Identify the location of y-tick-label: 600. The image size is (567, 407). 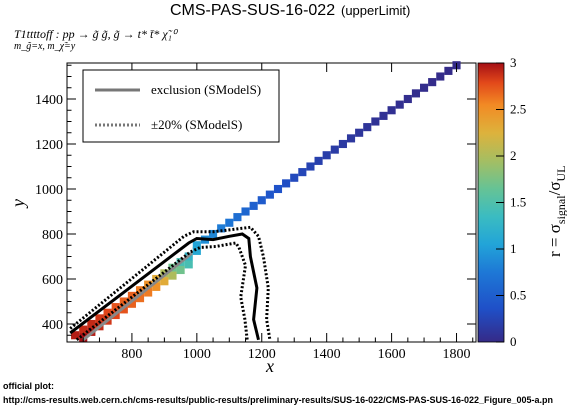
(52, 280).